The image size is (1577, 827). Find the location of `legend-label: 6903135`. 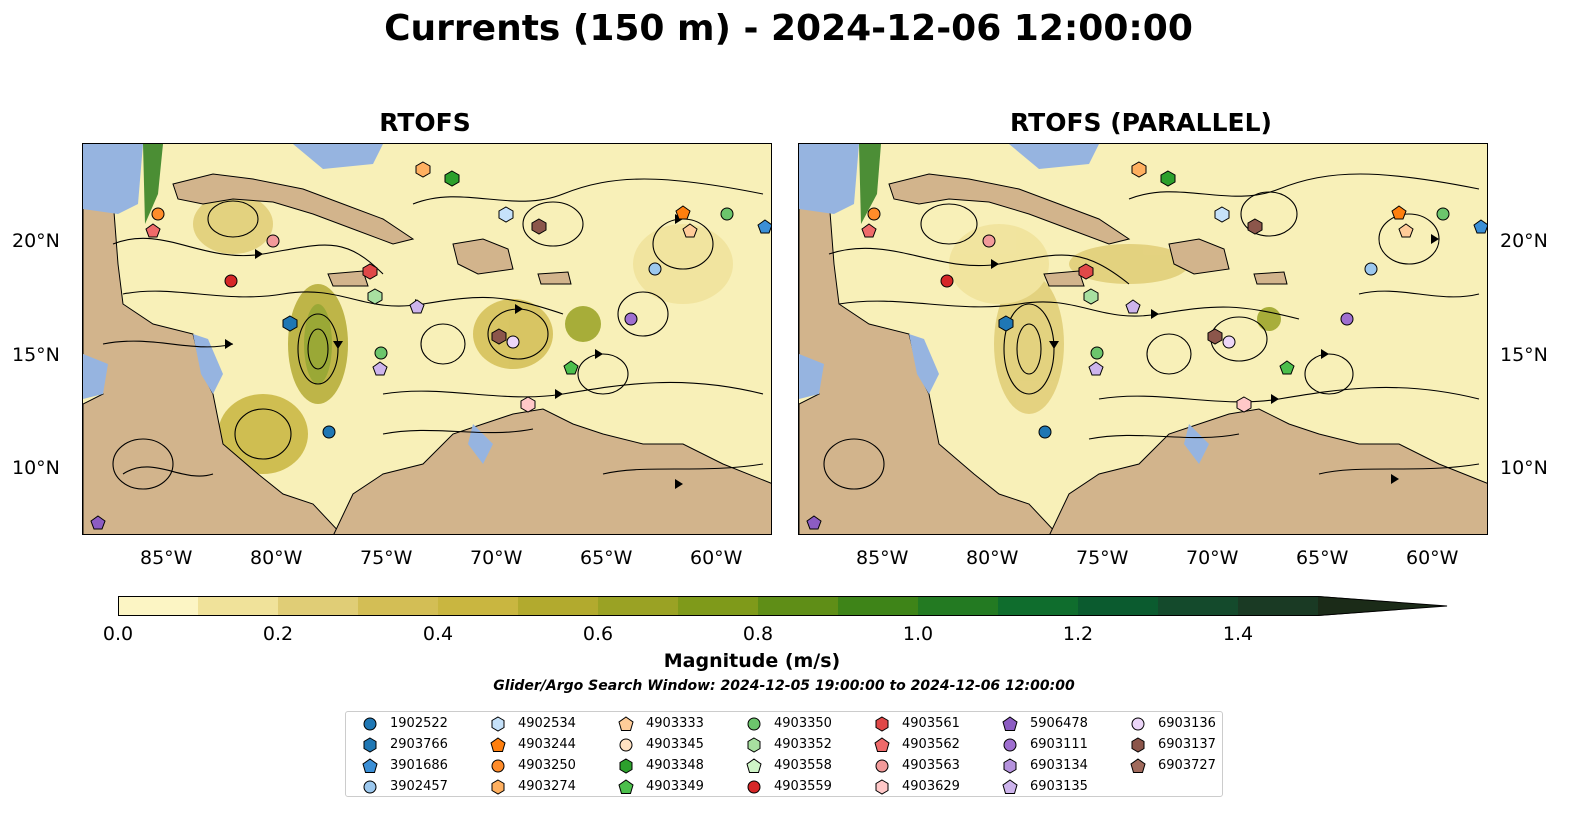

legend-label: 6903135 is located at coordinates (1059, 786).